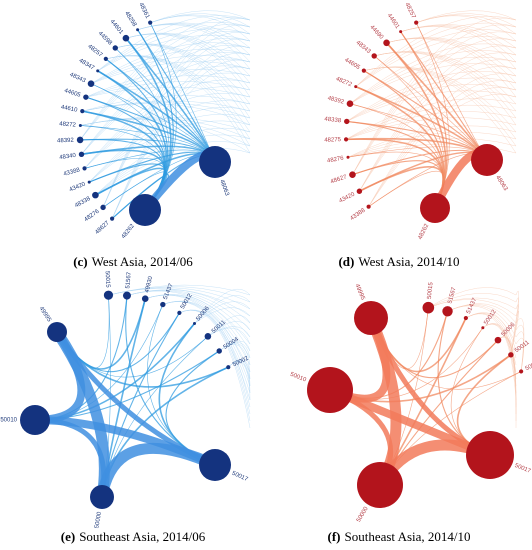 This screenshot has height=550, width=532. What do you see at coordinates (204, 313) in the screenshot?
I see `node-label: 50006` at bounding box center [204, 313].